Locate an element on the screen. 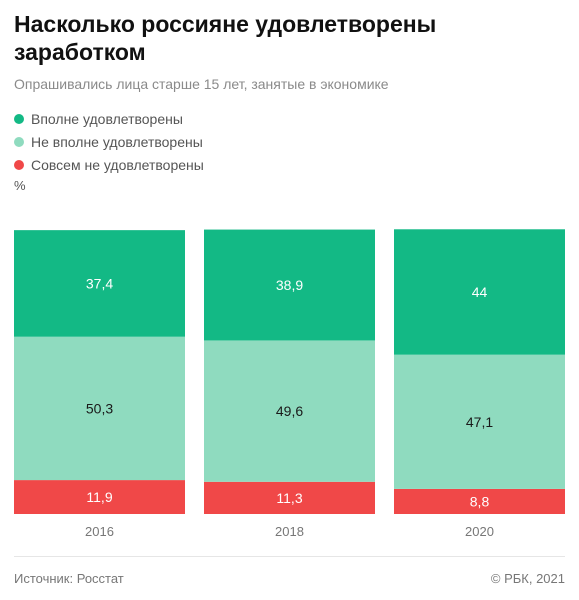 This screenshot has width=579, height=600. x-tick-label-2016: 2016 is located at coordinates (99, 531).